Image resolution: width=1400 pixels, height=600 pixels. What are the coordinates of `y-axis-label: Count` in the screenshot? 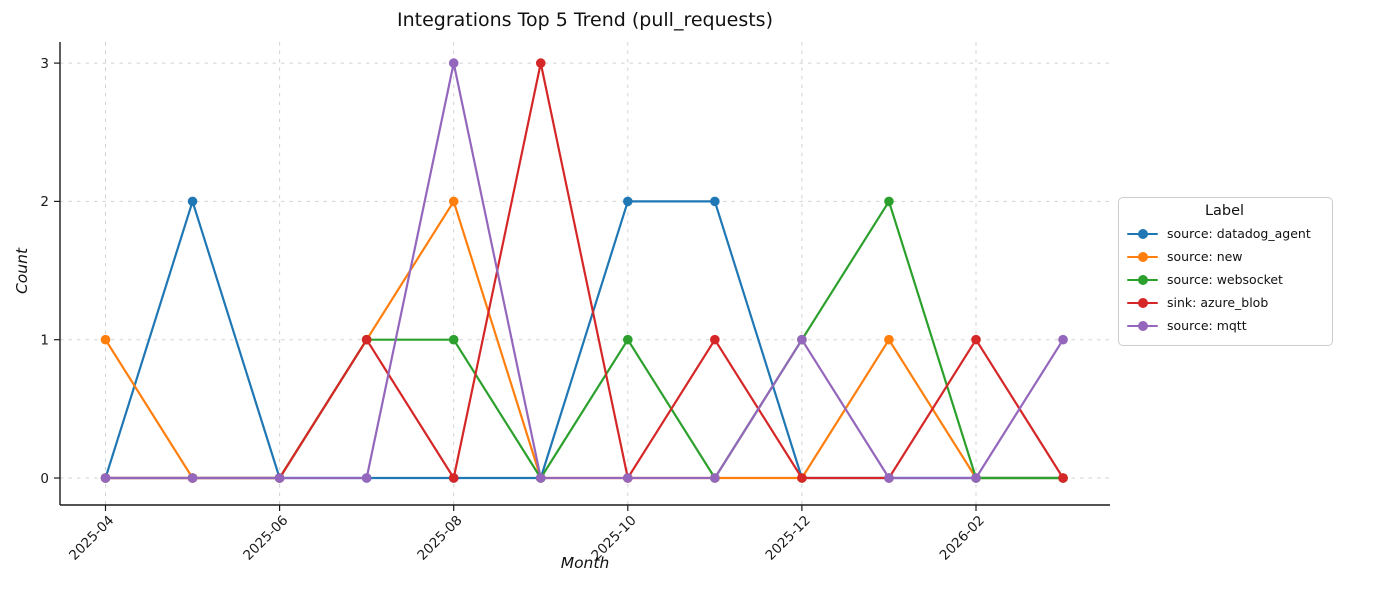 It's located at (22, 271).